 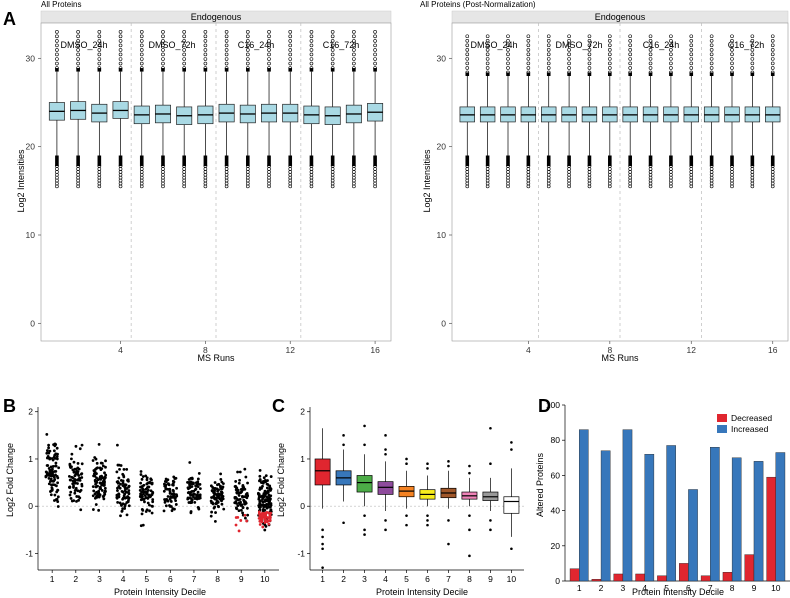 I want to click on x-tick-label: 5, so click(x=406, y=579).